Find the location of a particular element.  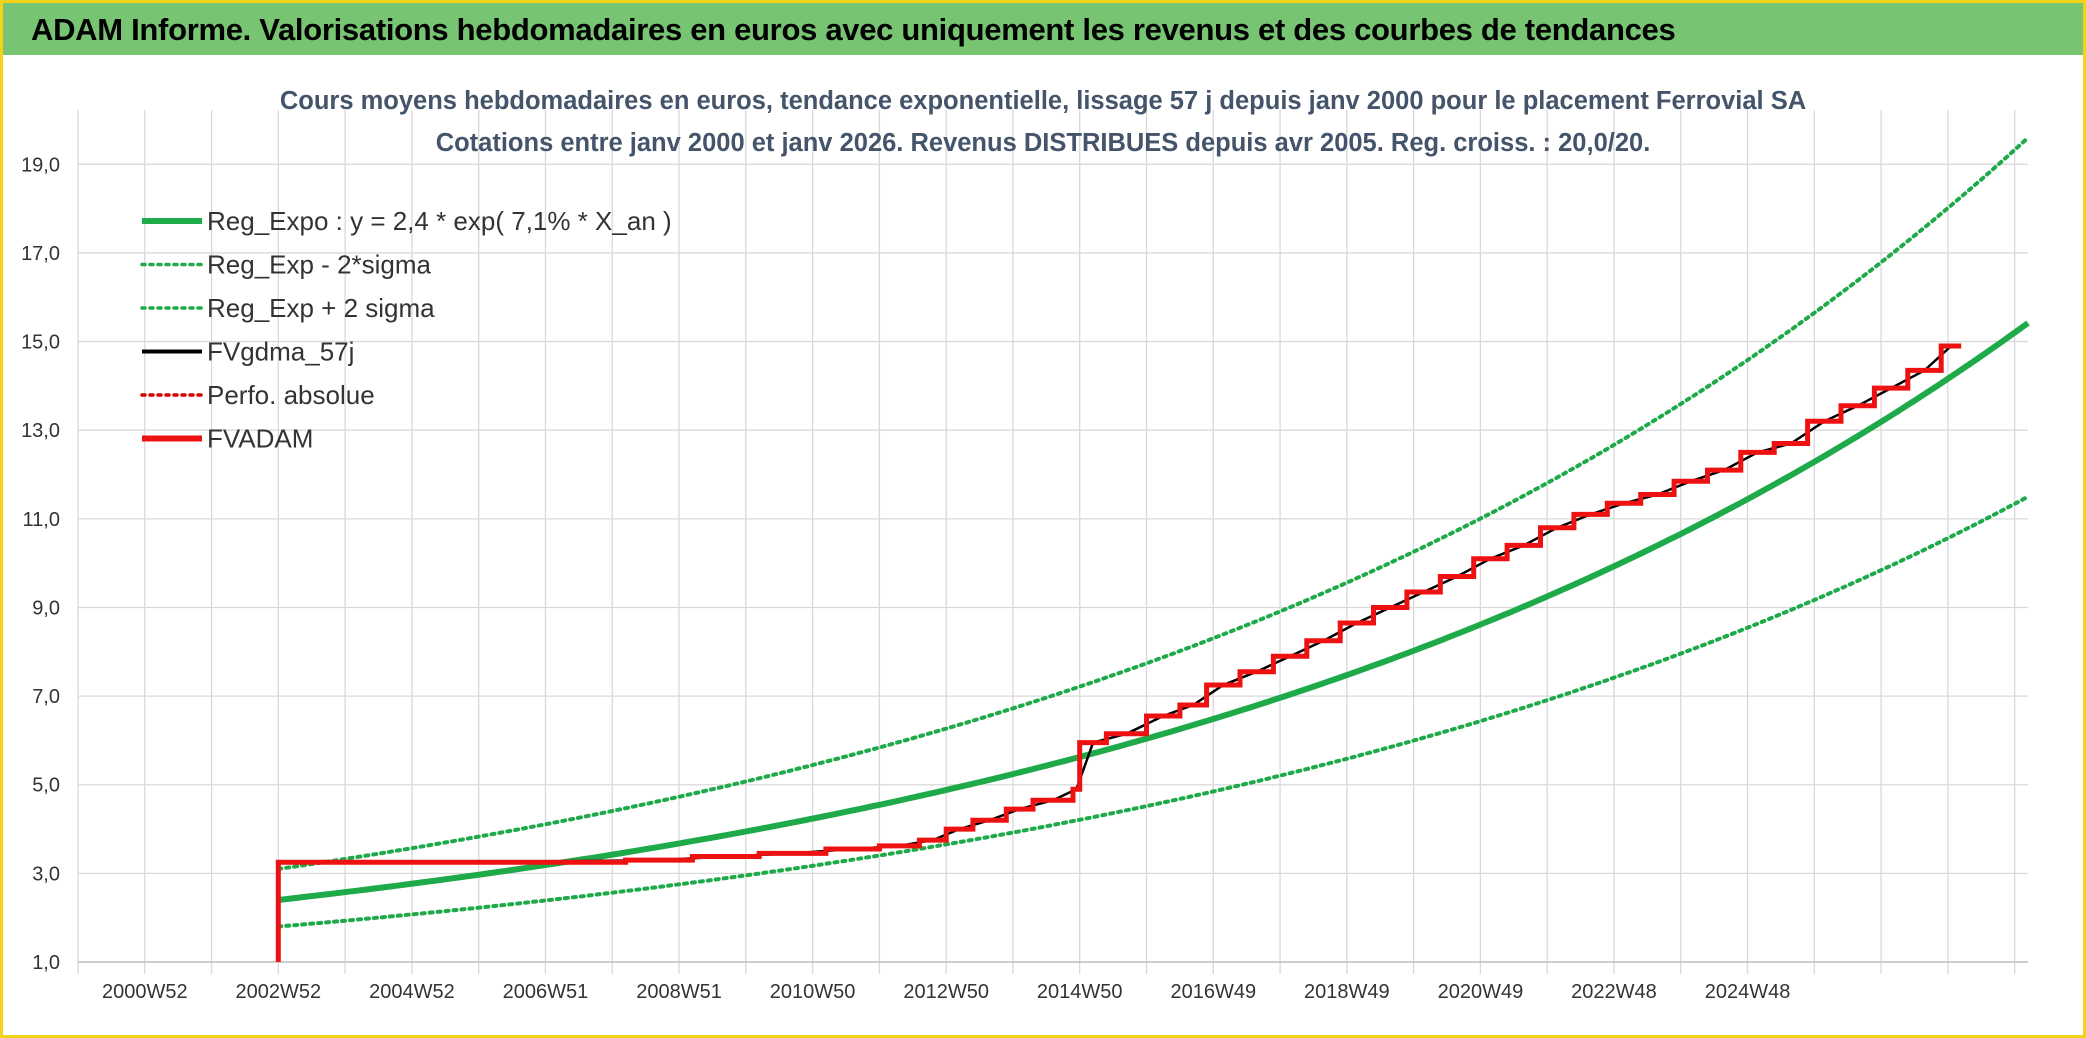

x-tick-label: 2004W52 is located at coordinates (412, 992).